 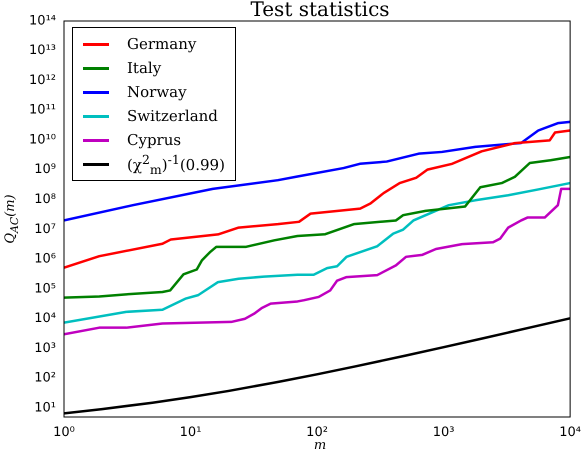 What do you see at coordinates (320, 10) in the screenshot?
I see `chart-title: Test statistics` at bounding box center [320, 10].